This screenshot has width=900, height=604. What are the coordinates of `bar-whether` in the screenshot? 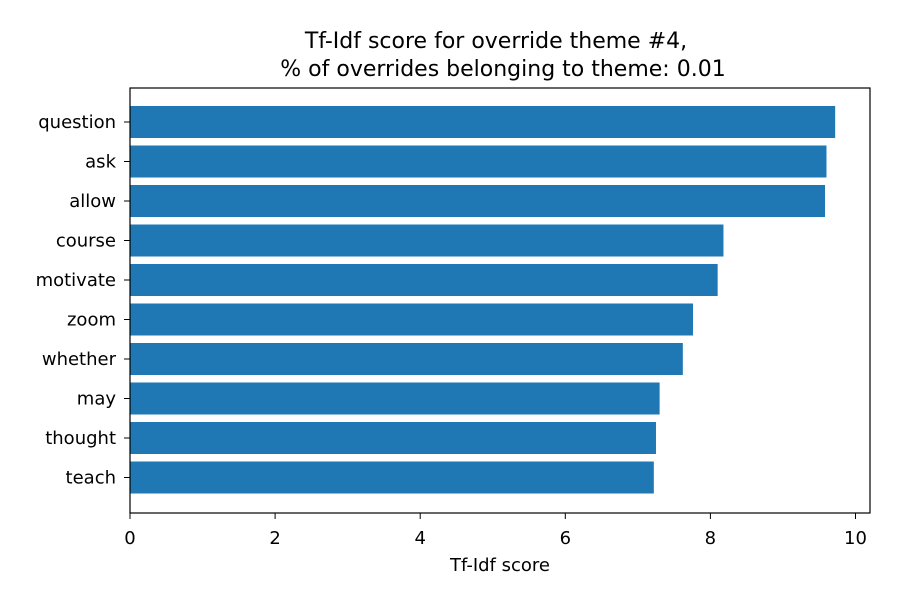 It's located at (406, 359).